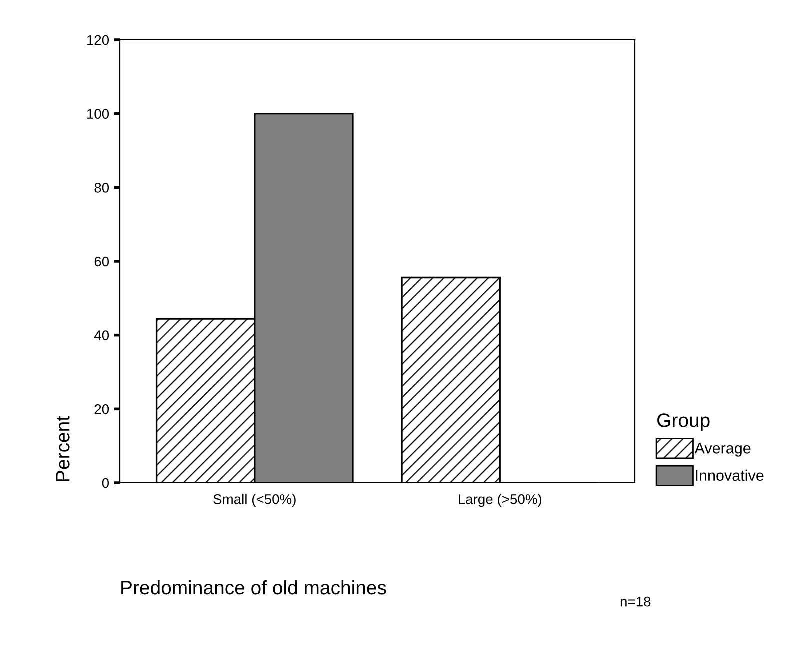 This screenshot has width=801, height=647. What do you see at coordinates (635, 601) in the screenshot?
I see `text: n=18` at bounding box center [635, 601].